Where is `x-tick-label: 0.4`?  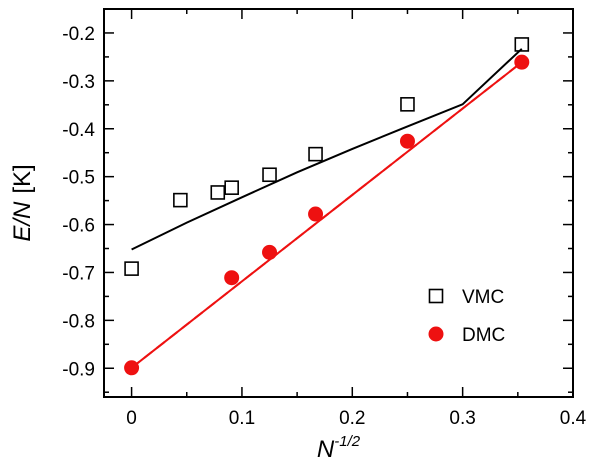 x-tick-label: 0.4 is located at coordinates (573, 418).